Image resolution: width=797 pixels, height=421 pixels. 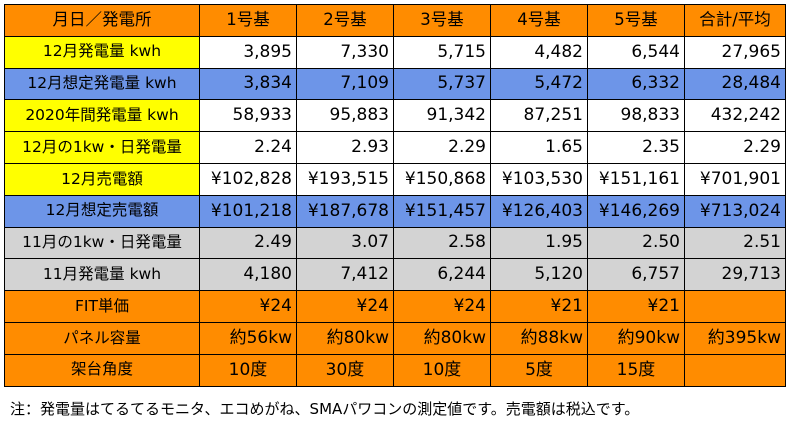 What do you see at coordinates (735, 243) in the screenshot?
I see `value-cell: 2.51` at bounding box center [735, 243].